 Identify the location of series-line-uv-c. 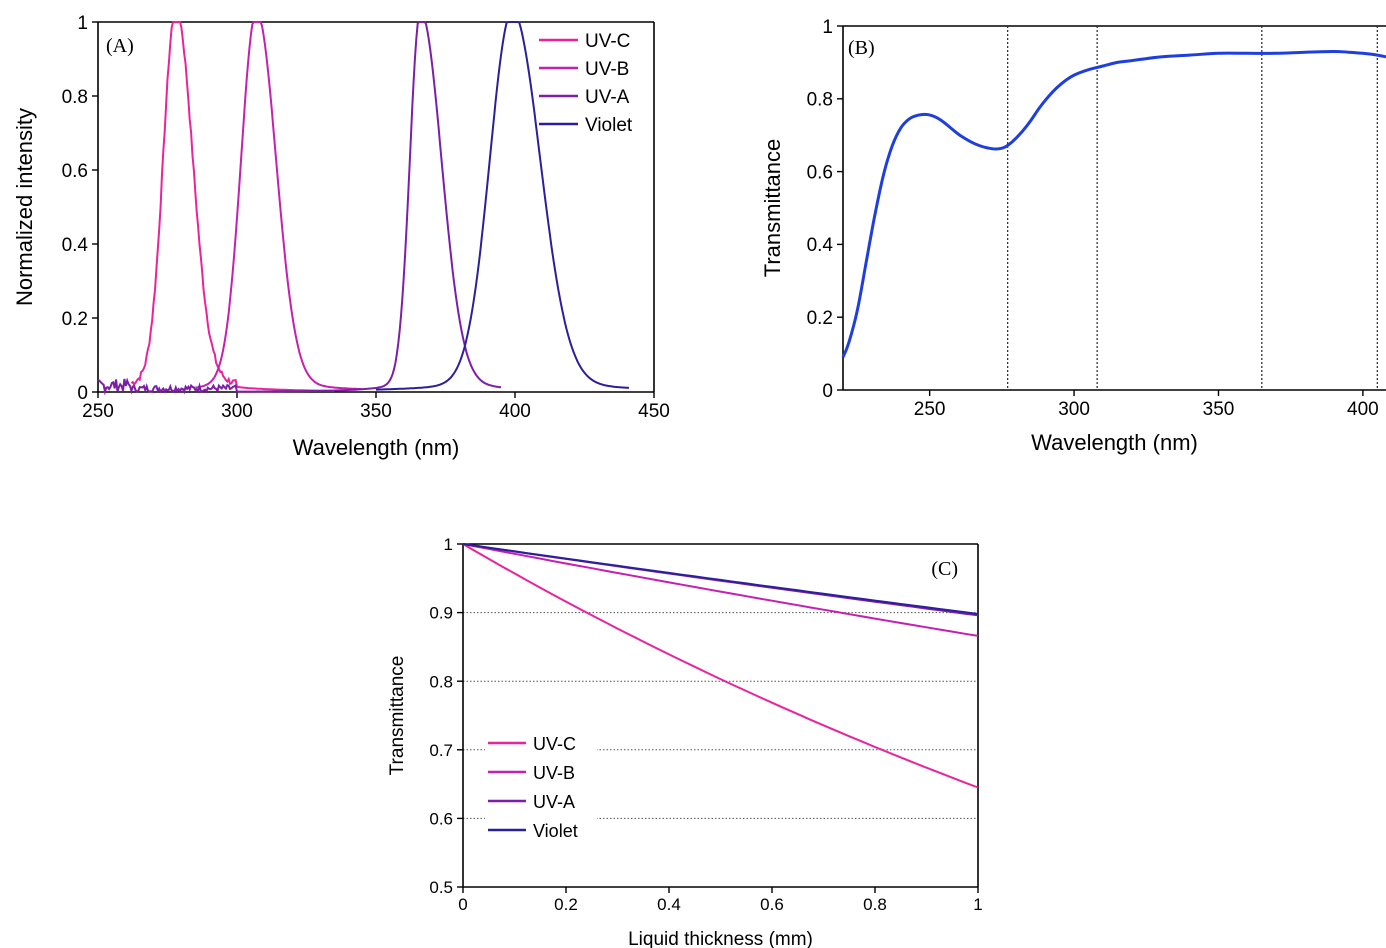
(232, 206).